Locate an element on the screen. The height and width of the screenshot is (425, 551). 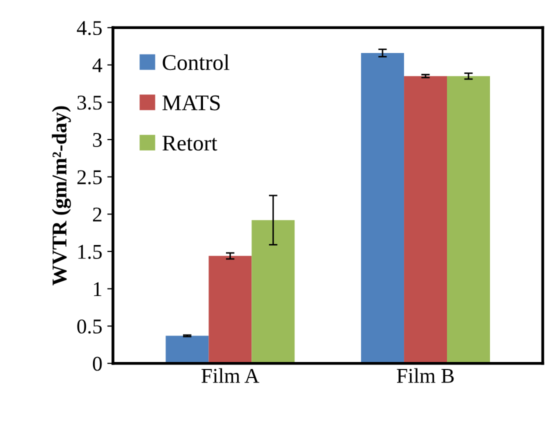
x-tick-label: Film B is located at coordinates (425, 375).